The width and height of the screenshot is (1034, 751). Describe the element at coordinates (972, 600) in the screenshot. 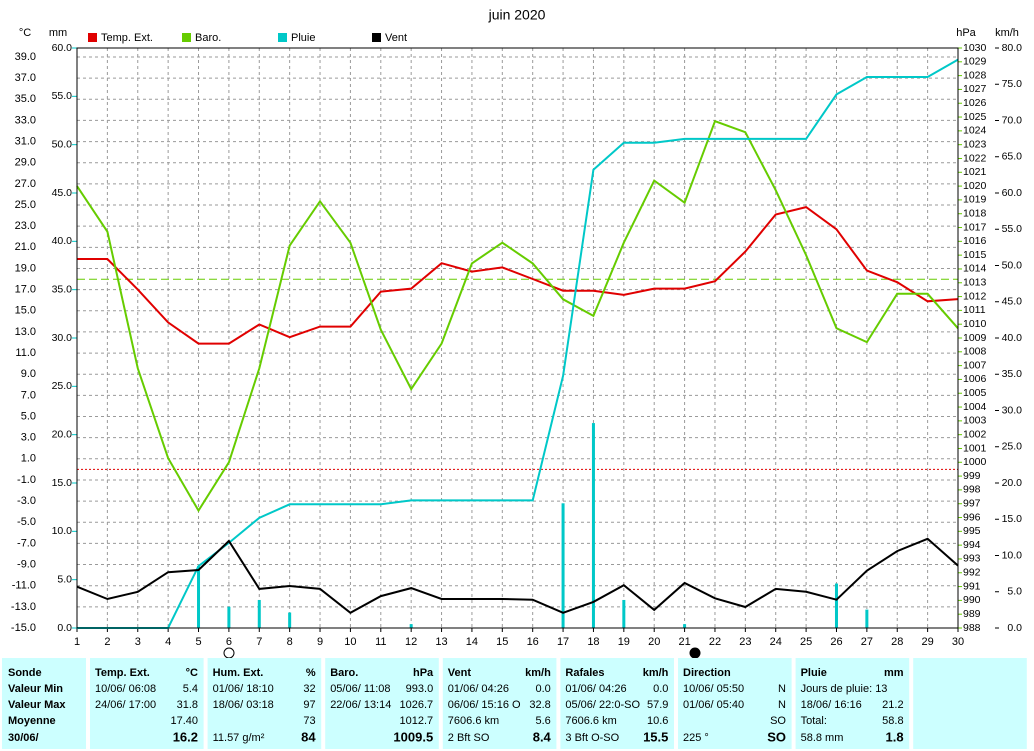

I see `y-tick-label: 990` at that location.